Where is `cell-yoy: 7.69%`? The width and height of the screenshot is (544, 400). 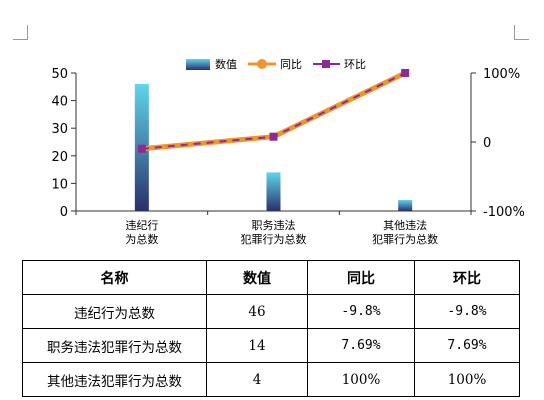
cell-yoy: 7.69% is located at coordinates (361, 345).